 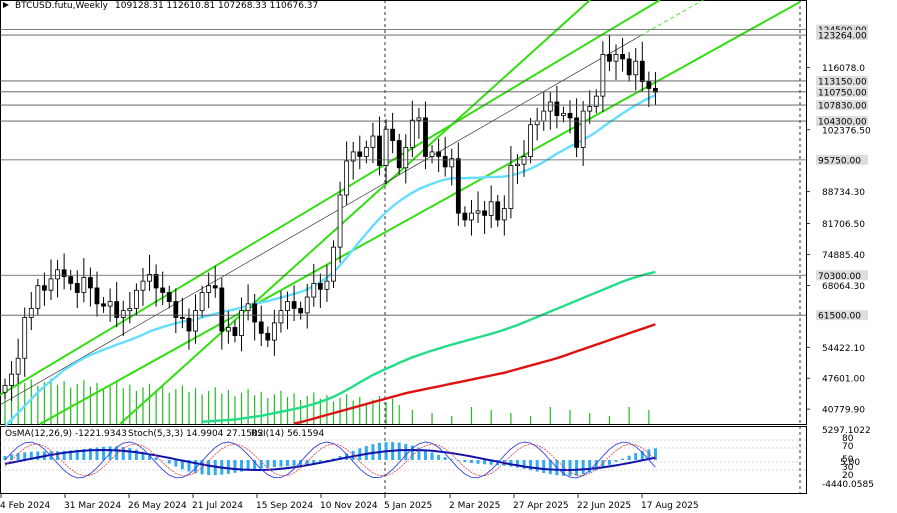 What do you see at coordinates (604, 506) in the screenshot?
I see `date-label: 22 Jun 2025` at bounding box center [604, 506].